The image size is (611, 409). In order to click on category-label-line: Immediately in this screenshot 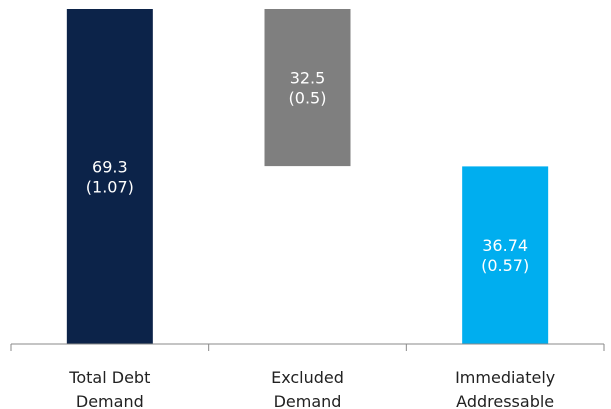, I will do `click(505, 377)`.